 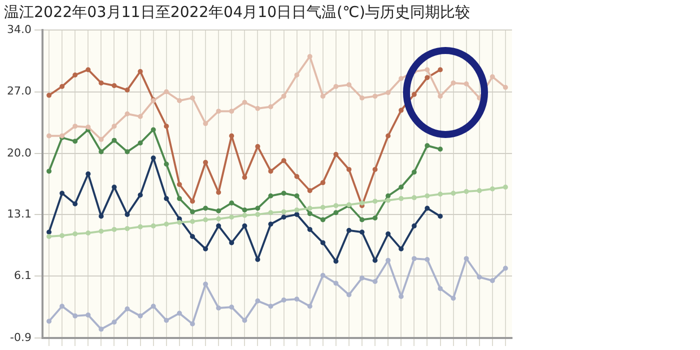 I want to click on y-tick-label: 20.0, so click(x=19, y=153).